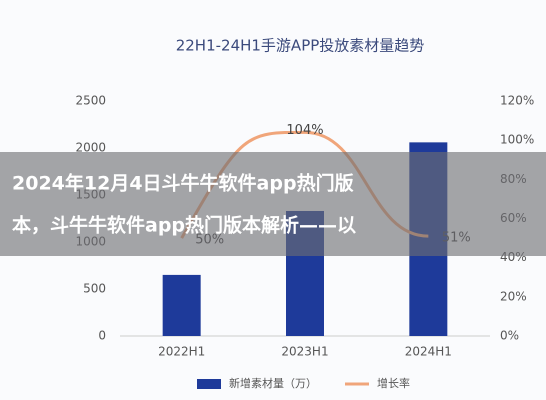 Image resolution: width=546 pixels, height=400 pixels. Describe the element at coordinates (209, 384) in the screenshot. I see `legend-swatch` at that location.